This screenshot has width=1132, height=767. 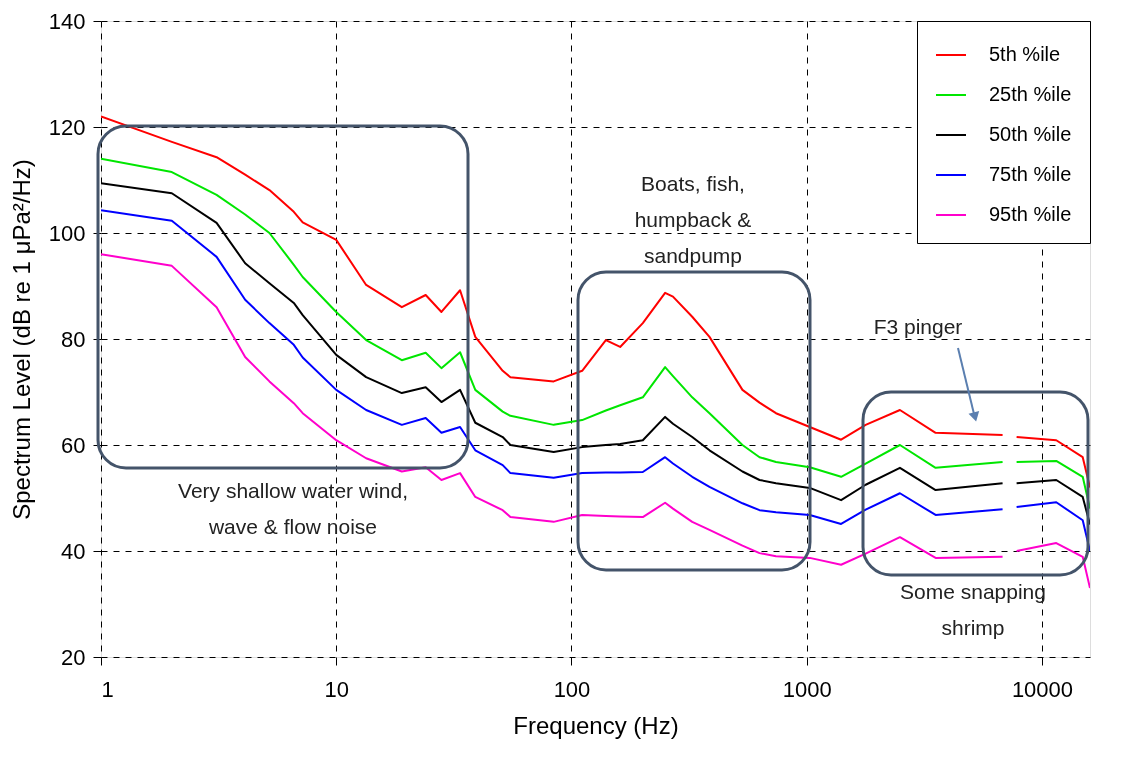 What do you see at coordinates (67, 21) in the screenshot?
I see `y-tick-label: 140` at bounding box center [67, 21].